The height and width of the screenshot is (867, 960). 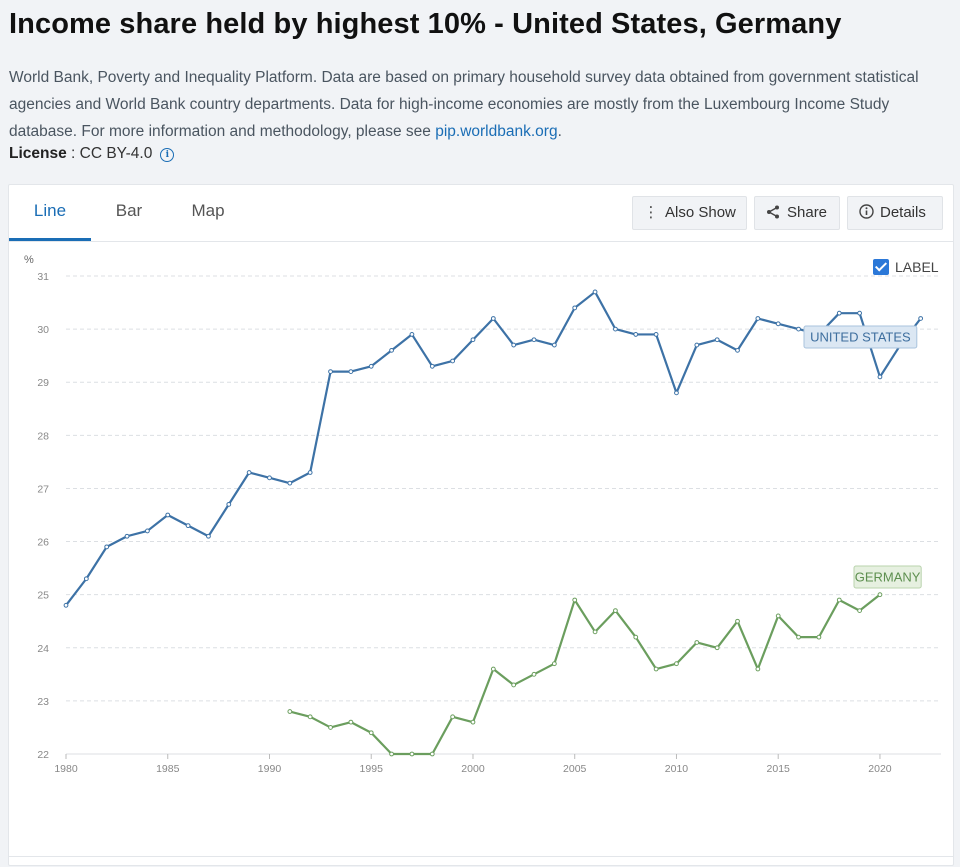 I want to click on more-vertical-icon: ⋮, so click(x=651, y=212).